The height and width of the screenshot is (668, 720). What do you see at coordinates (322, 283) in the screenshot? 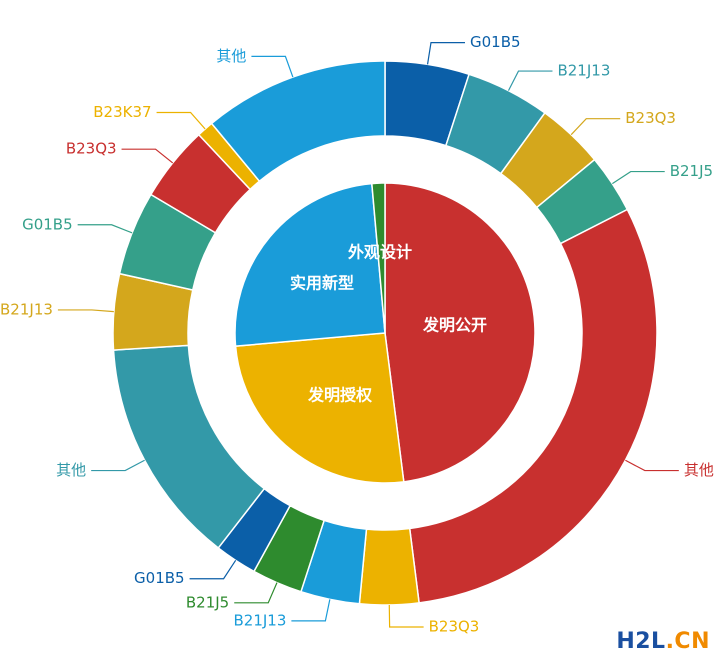
I see `inner-slice-label-2: 实用新型` at bounding box center [322, 283].